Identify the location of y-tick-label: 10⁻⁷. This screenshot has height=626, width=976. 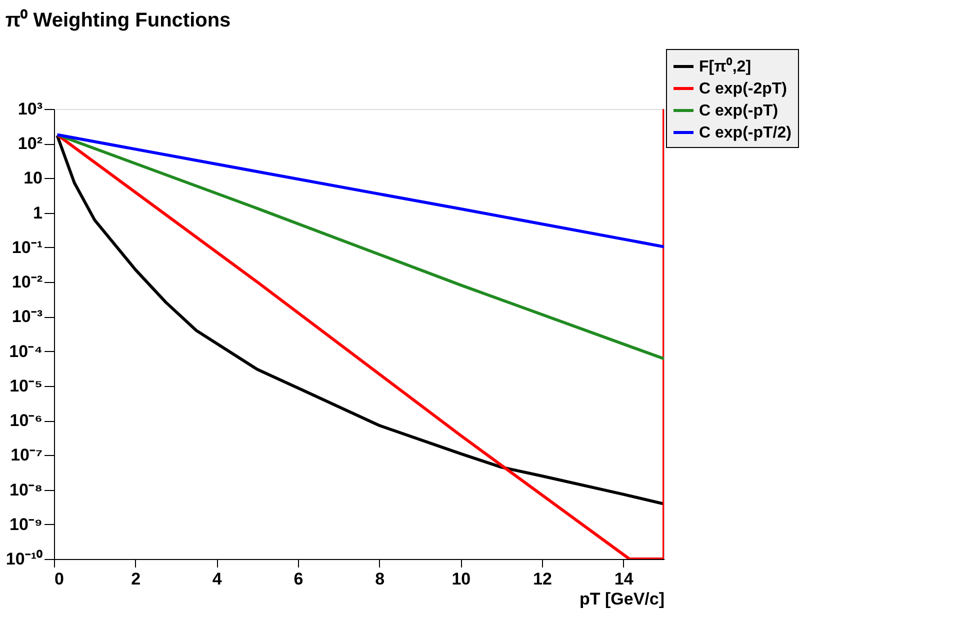
(26, 455).